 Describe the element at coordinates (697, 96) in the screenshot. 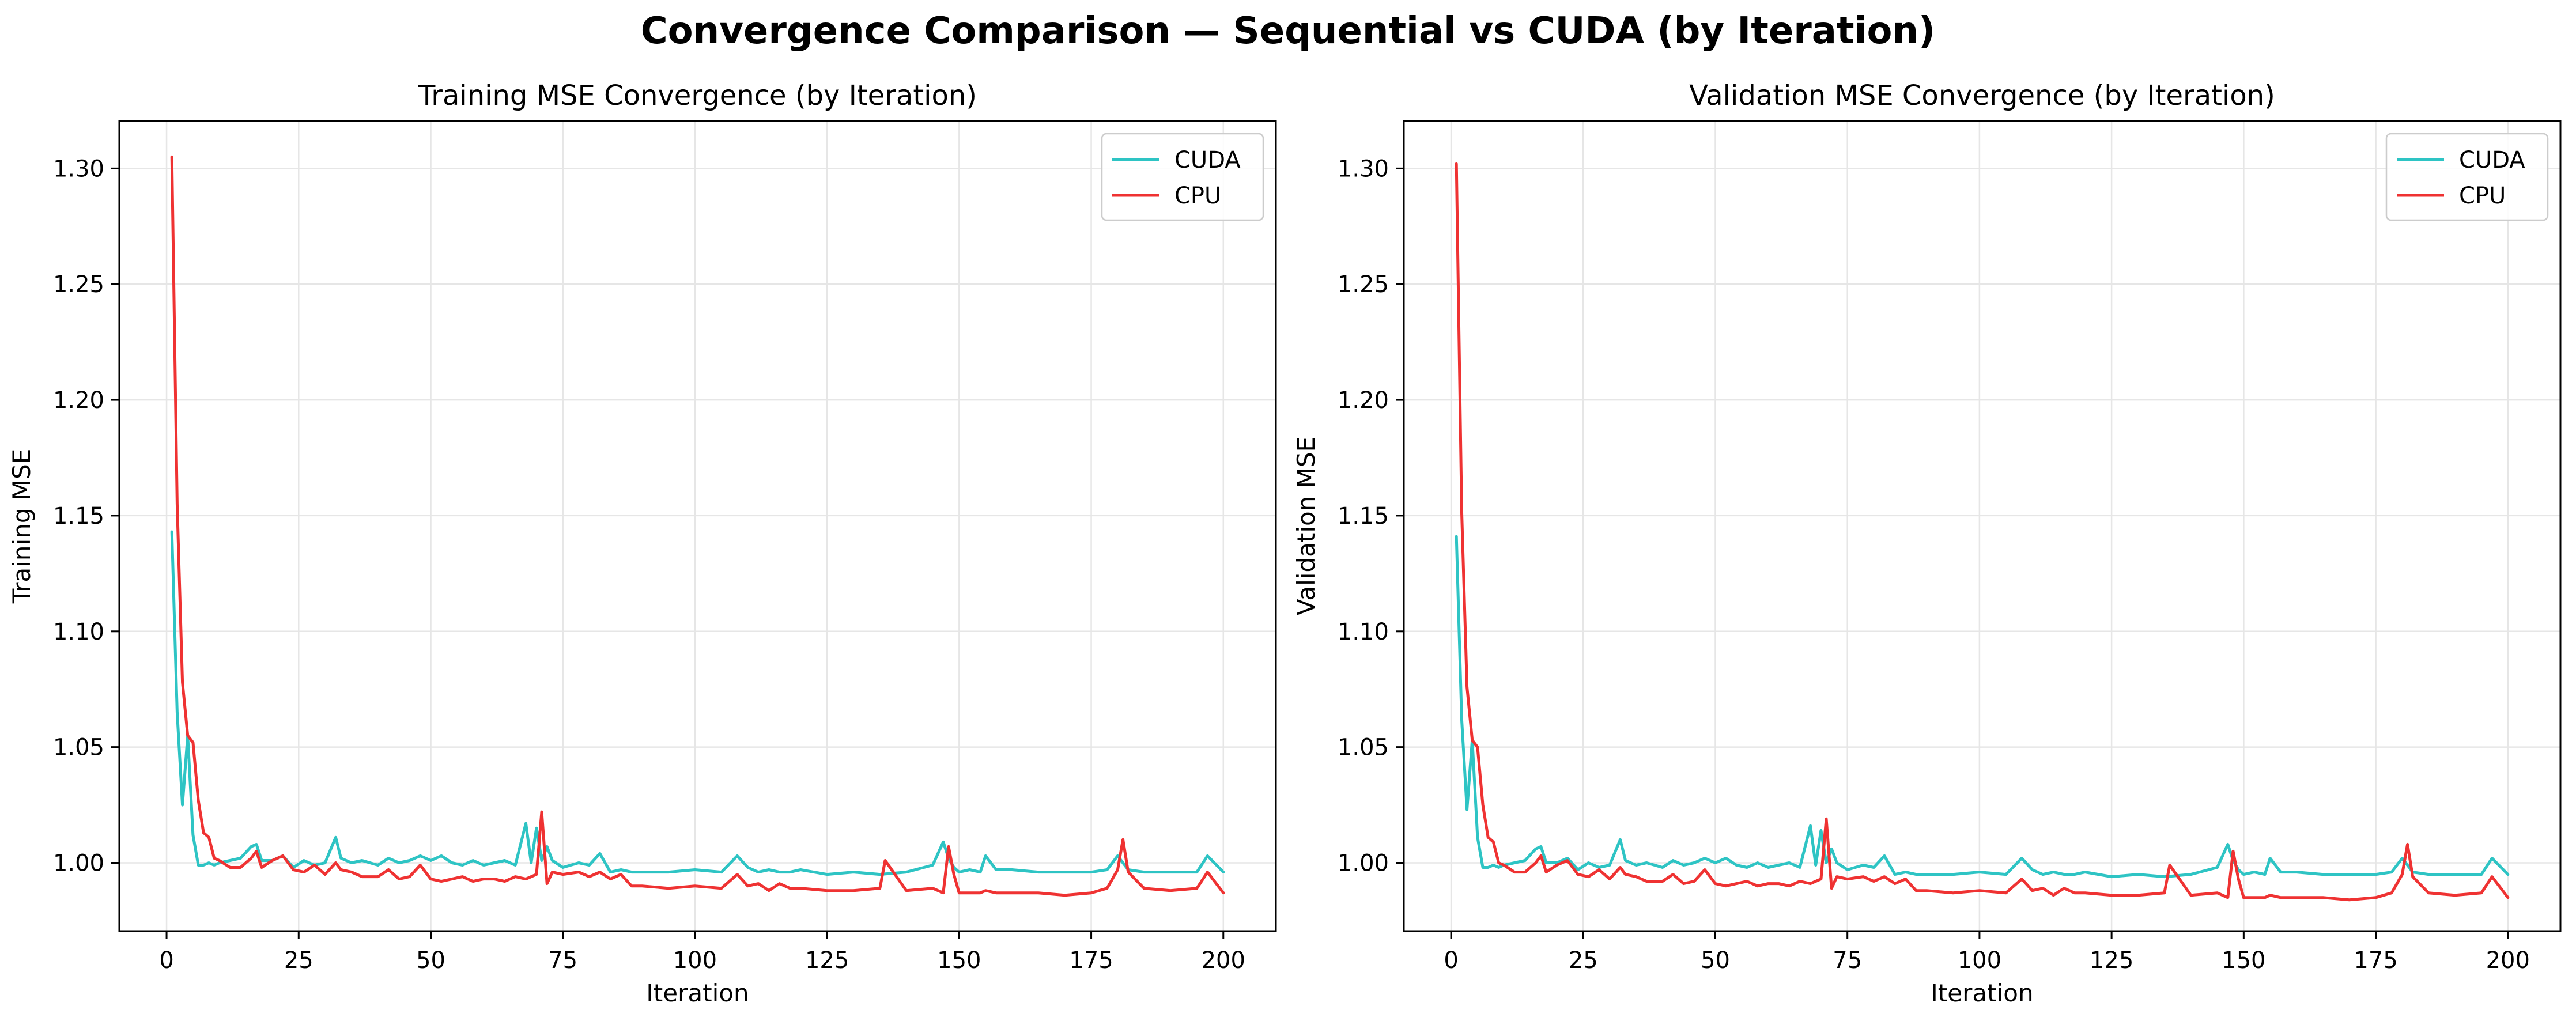

I see `chart-title: Training MSE Convergence (by Iteration)` at that location.